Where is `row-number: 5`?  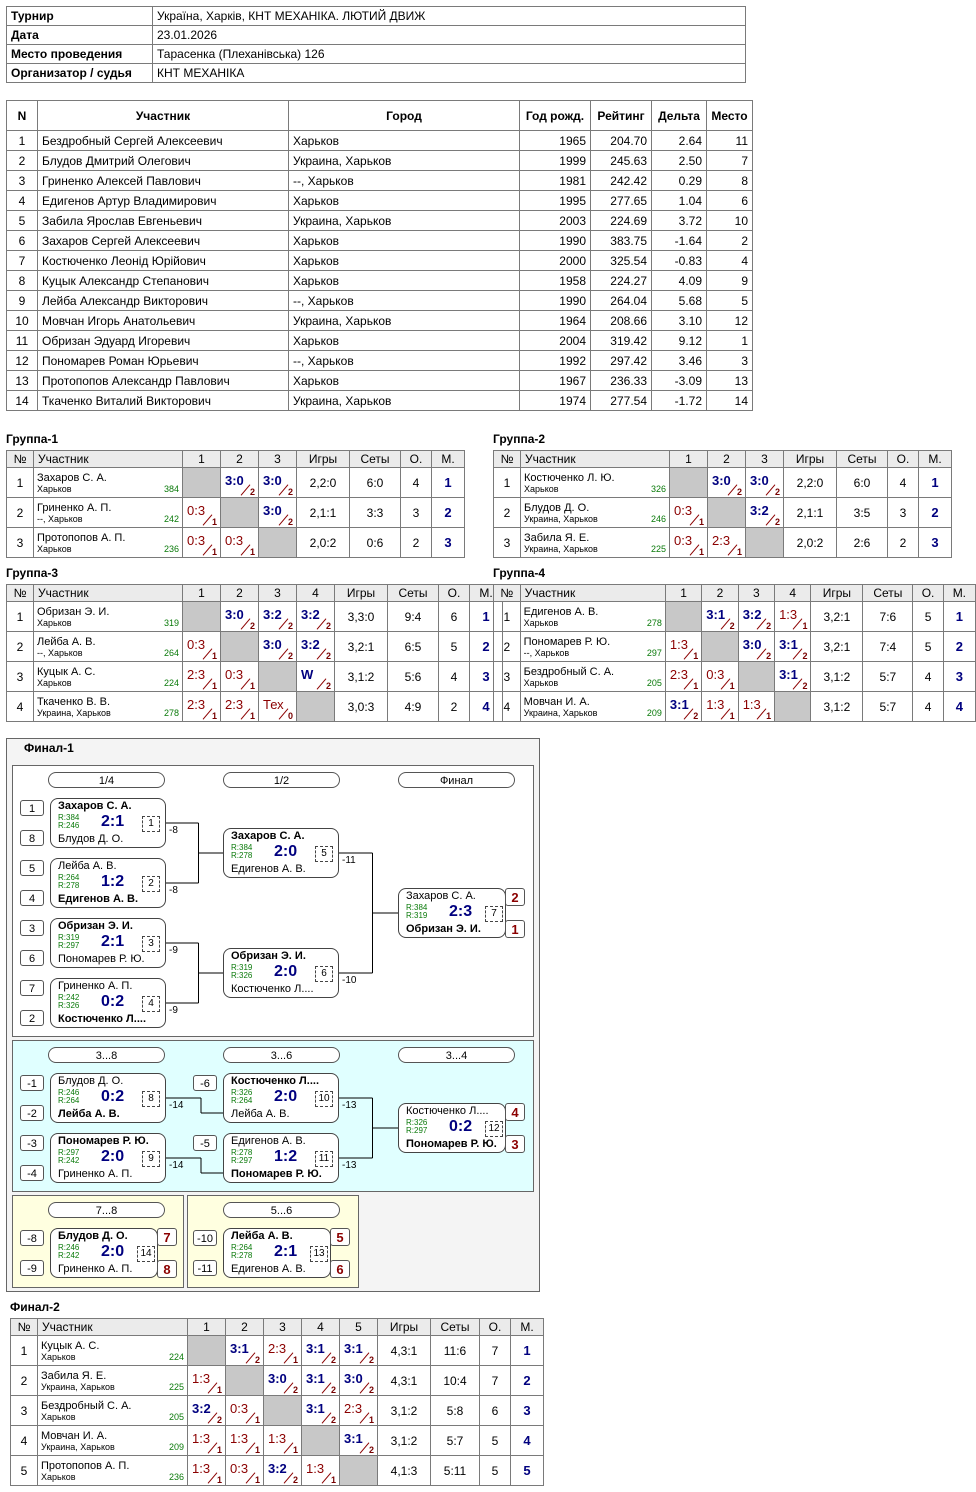
row-number: 5 is located at coordinates (24, 1470).